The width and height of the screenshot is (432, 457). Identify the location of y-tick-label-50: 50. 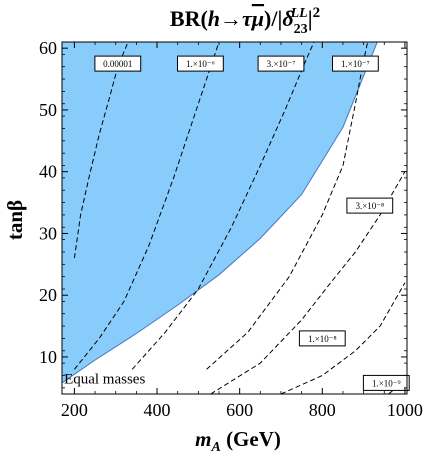
(48, 110).